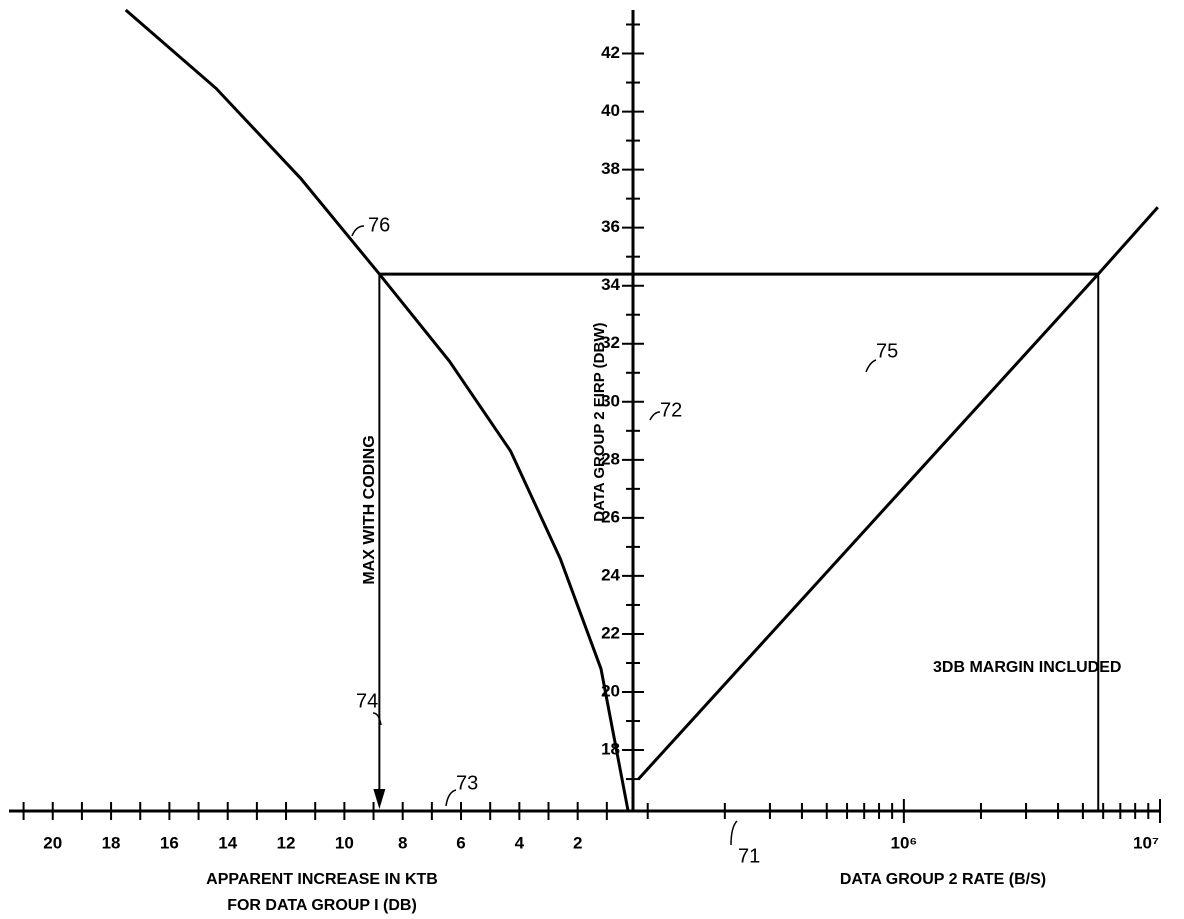 The image size is (1184, 919). What do you see at coordinates (610, 52) in the screenshot?
I see `y-tick-label: 42` at bounding box center [610, 52].